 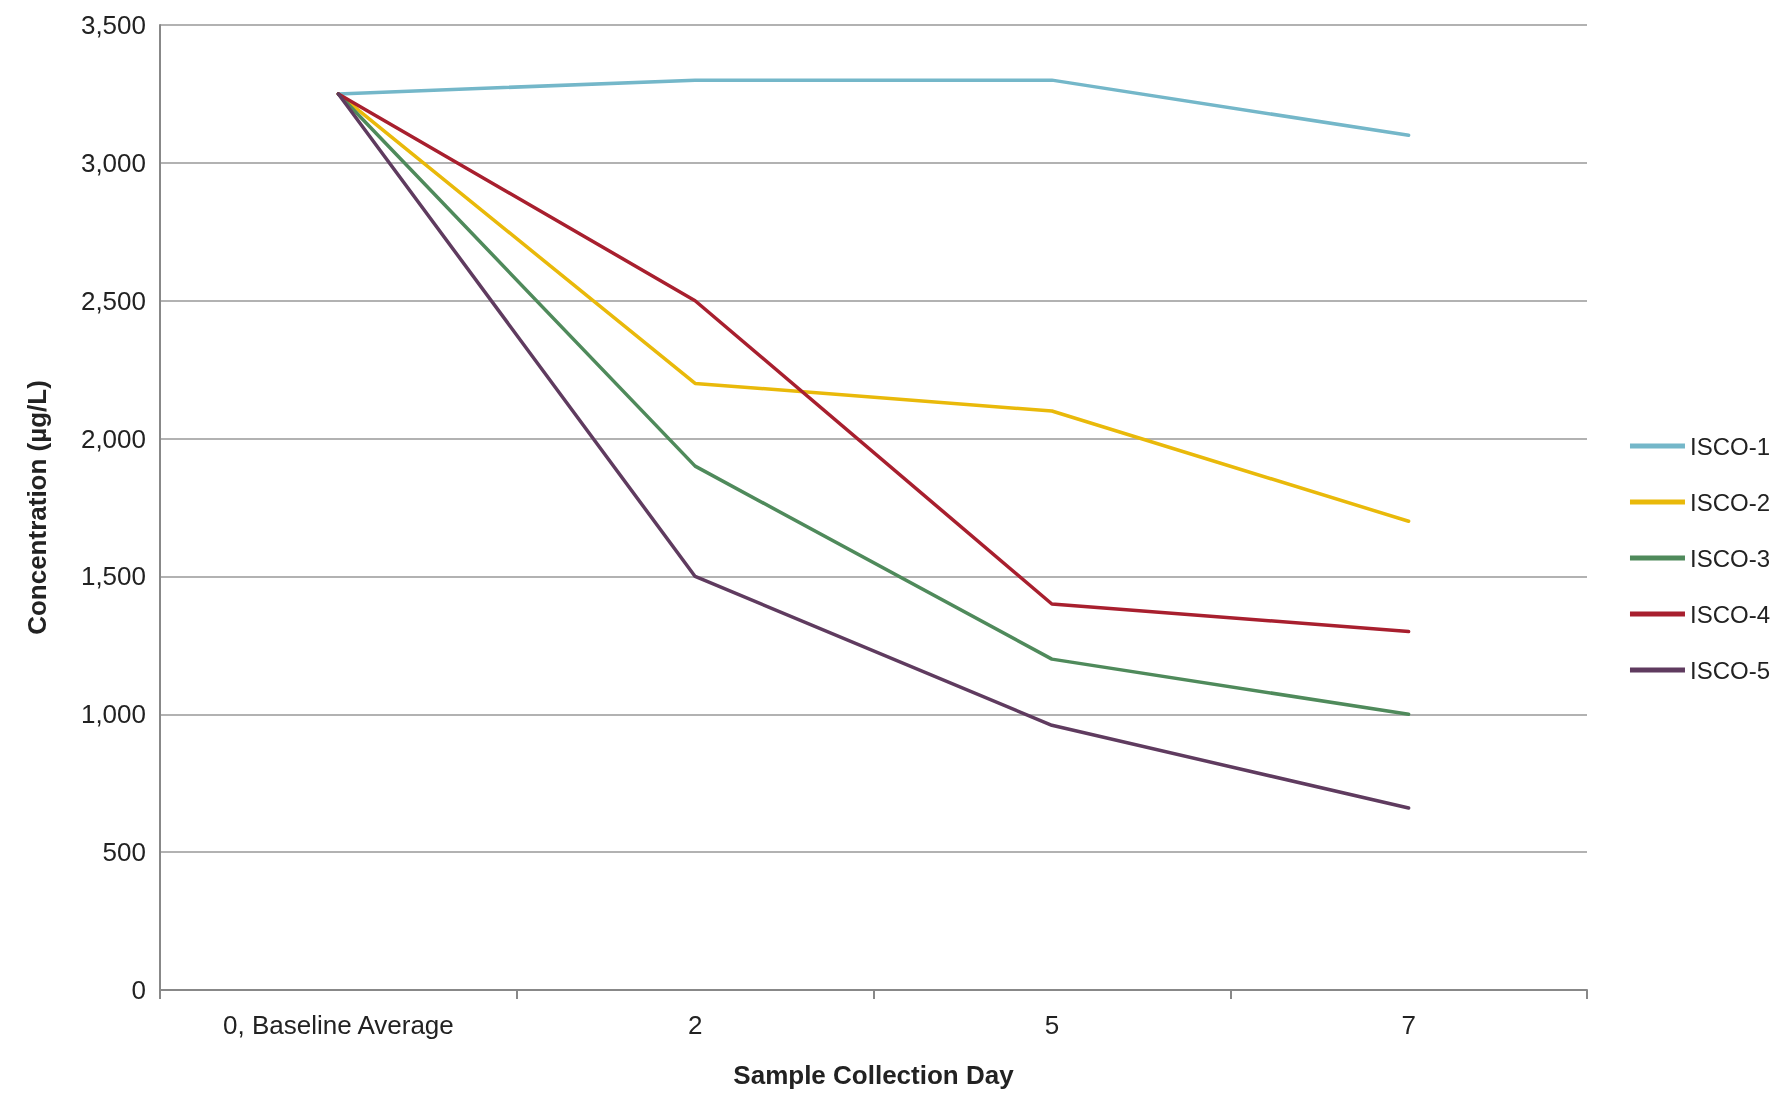 I want to click on y-axis-title: Concentration (µg/L), so click(x=37, y=507).